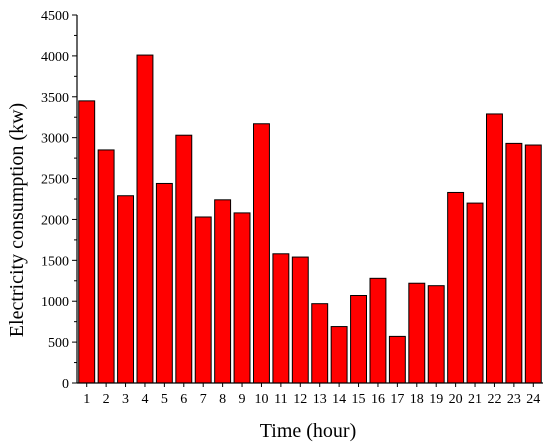 The height and width of the screenshot is (446, 550). I want to click on x-tick-label: 4, so click(144, 399).